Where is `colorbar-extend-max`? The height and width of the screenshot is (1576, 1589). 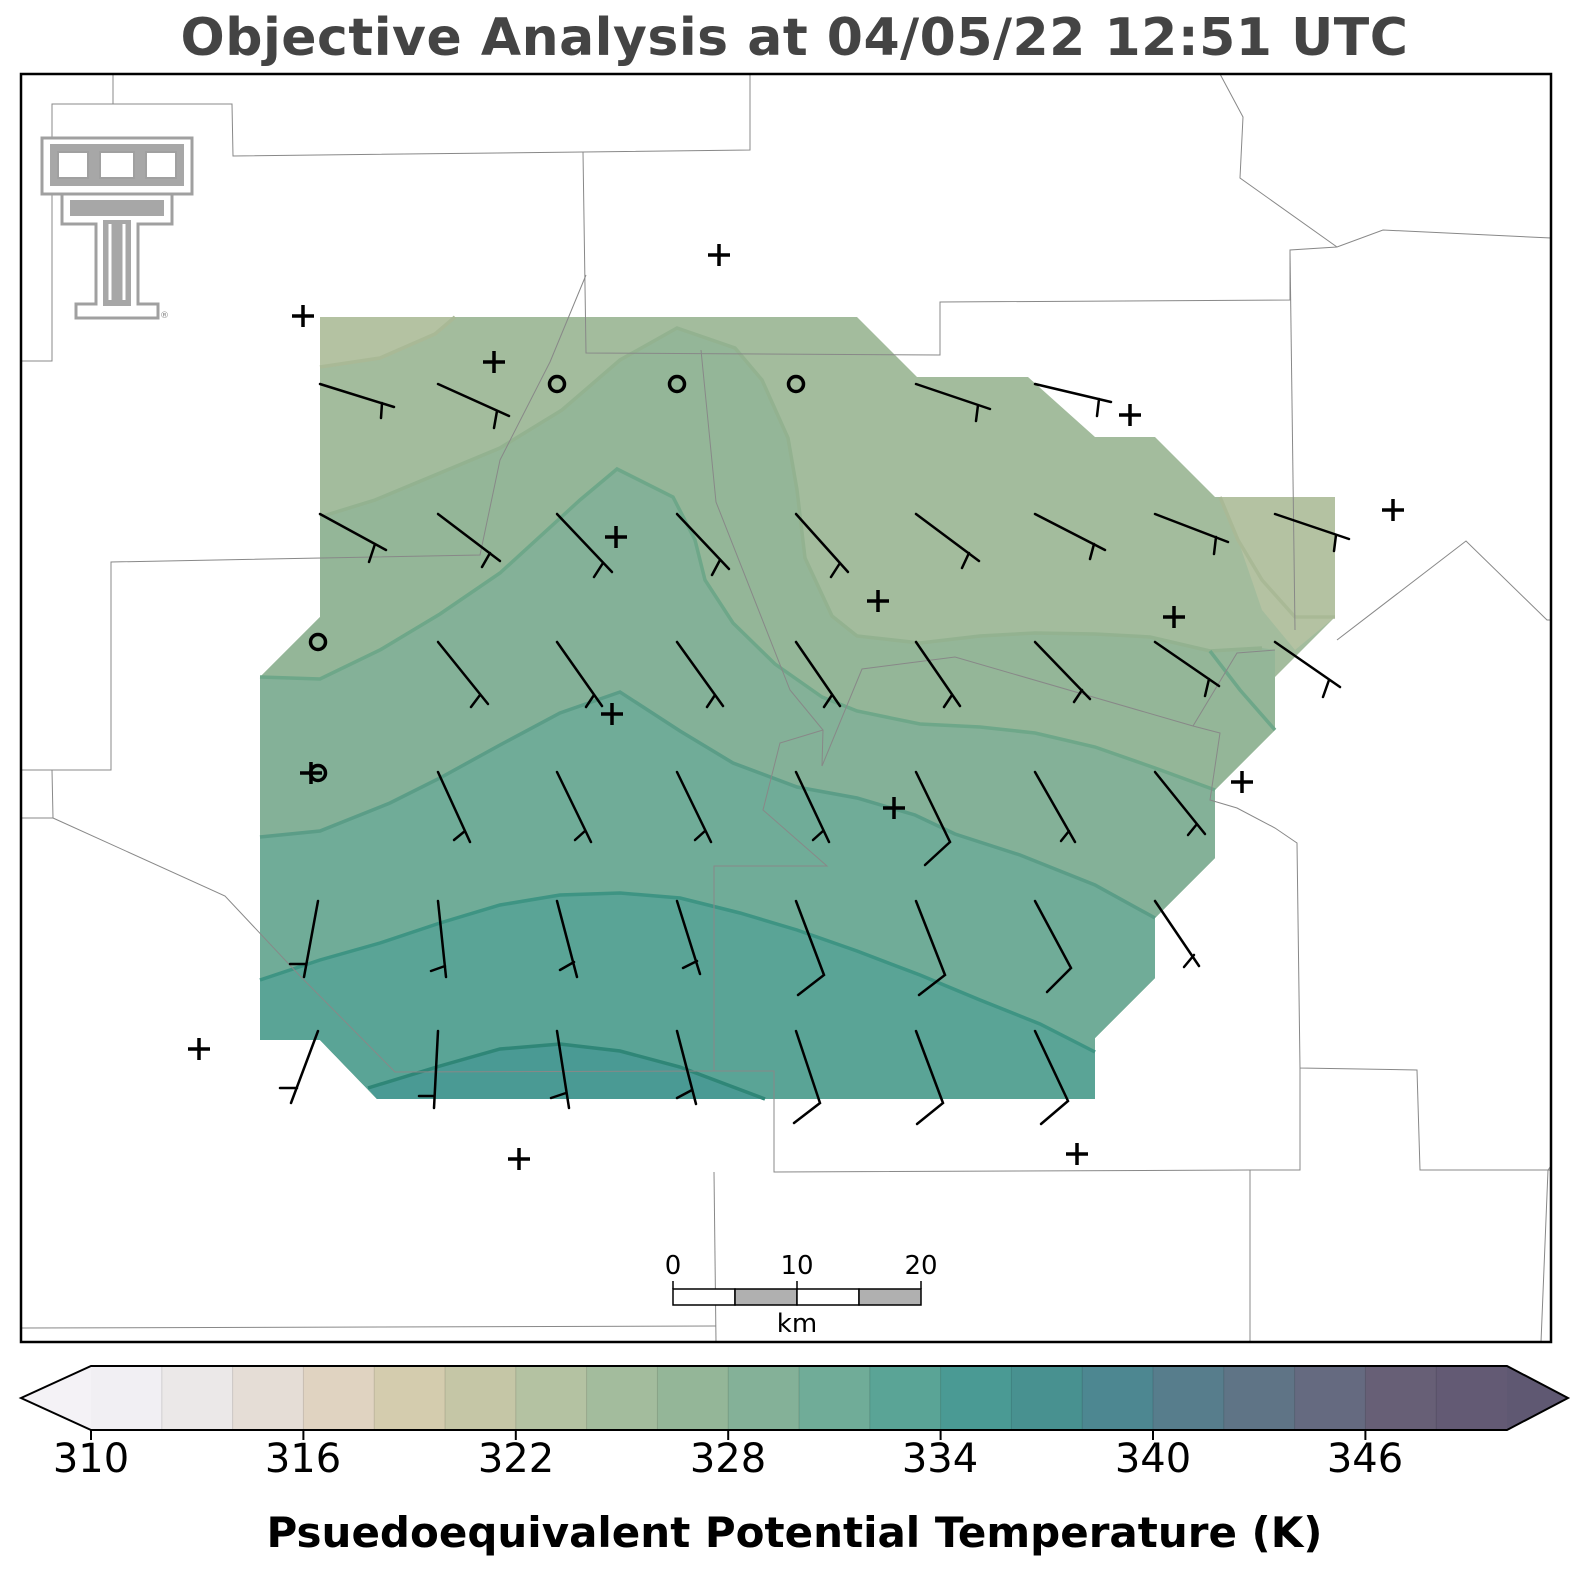
colorbar-extend-max is located at coordinates (1537, 1398).